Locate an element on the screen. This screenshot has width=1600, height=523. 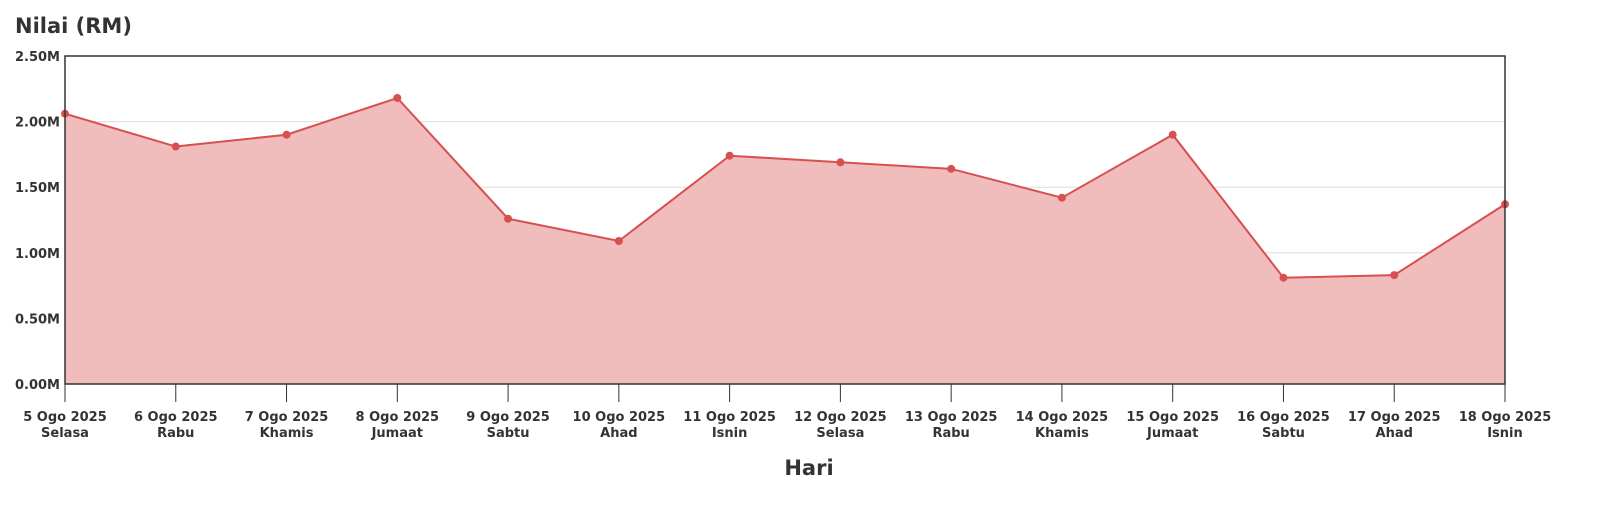
x-tick-date: 12 Ogo 2025 is located at coordinates (840, 417).